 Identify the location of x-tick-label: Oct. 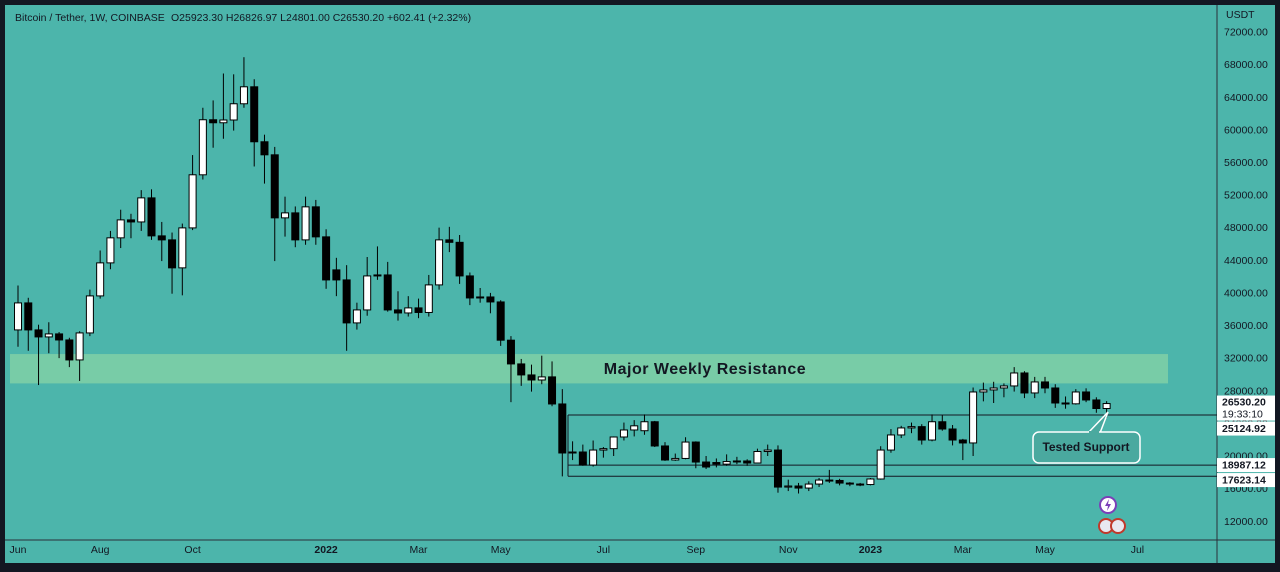
(192, 550).